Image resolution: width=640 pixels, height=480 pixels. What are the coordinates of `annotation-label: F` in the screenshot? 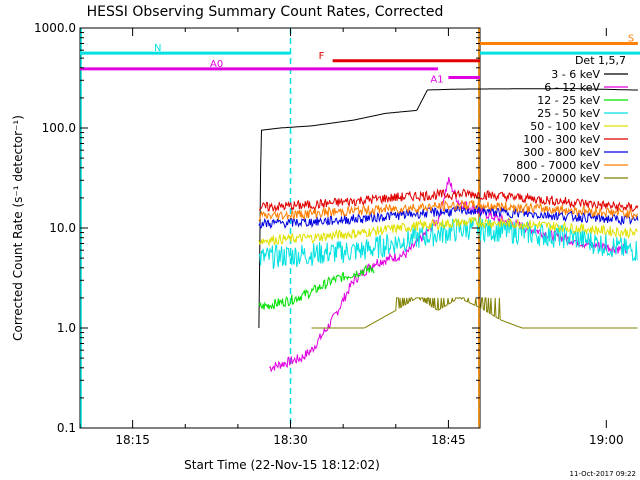 It's located at (322, 56).